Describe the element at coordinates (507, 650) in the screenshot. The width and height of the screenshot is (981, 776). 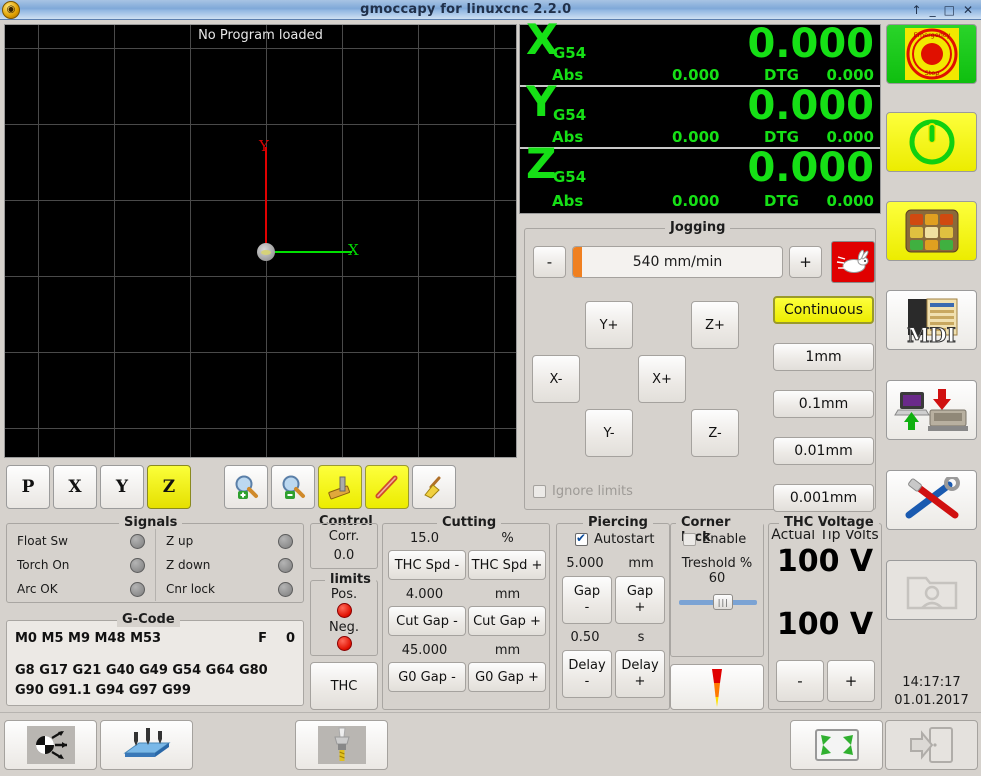
I see `g0-gap-unit: mm` at that location.